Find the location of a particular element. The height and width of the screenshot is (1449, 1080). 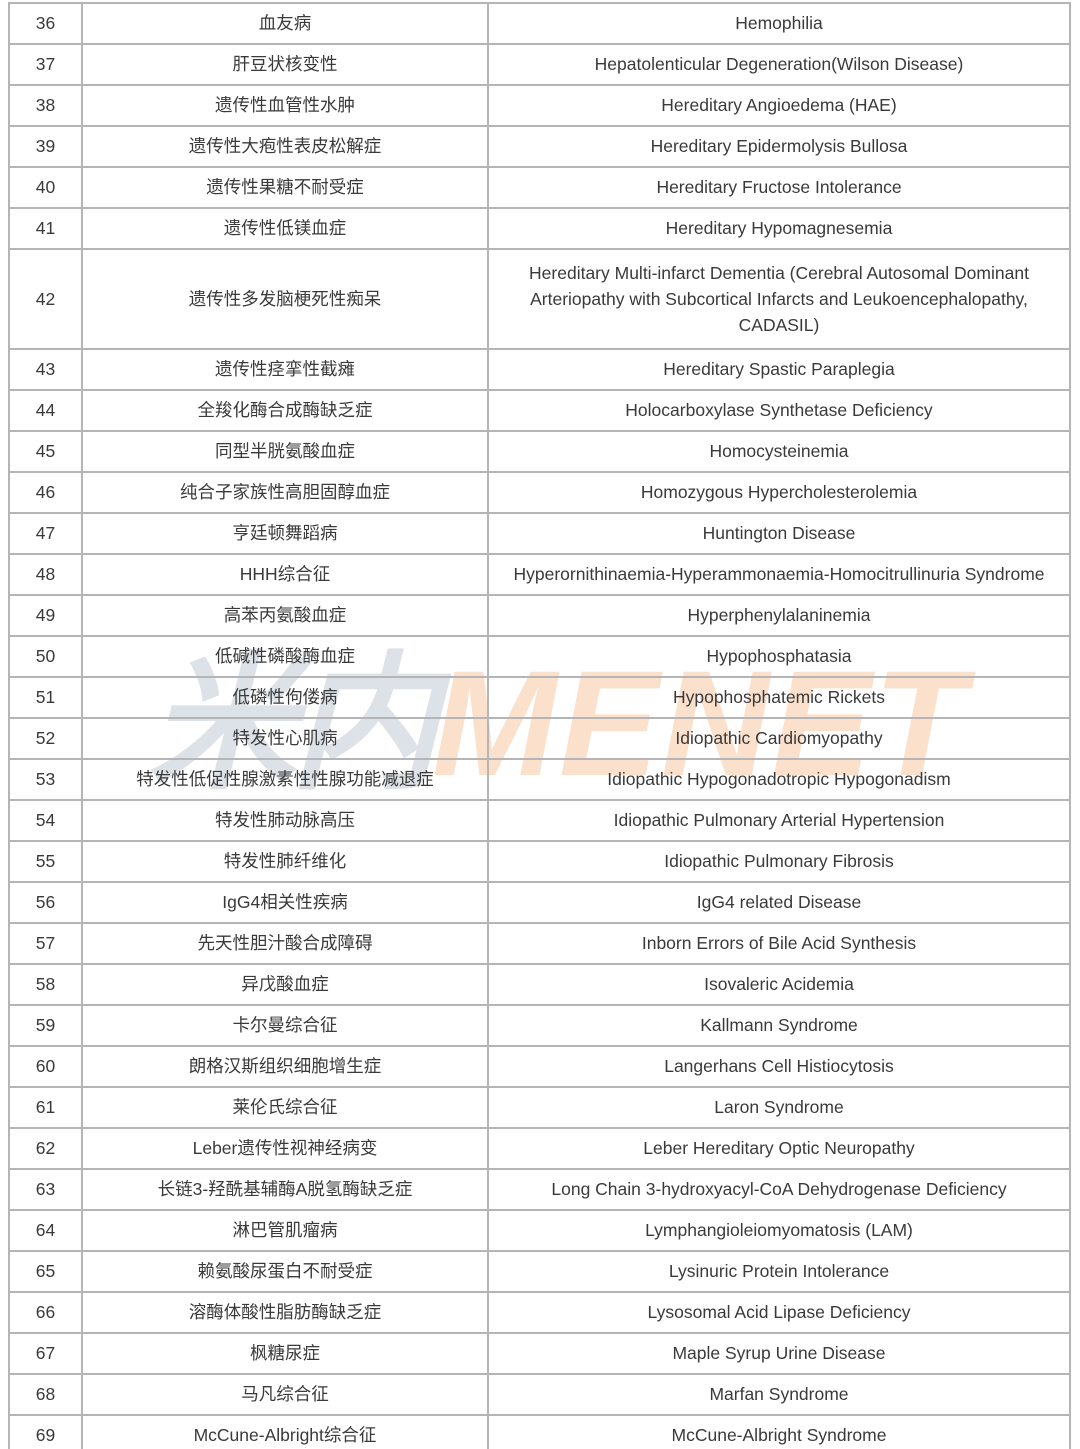

disease-name-en-cell: Lymphangioleiomyomatosis (LAM) is located at coordinates (779, 1230).